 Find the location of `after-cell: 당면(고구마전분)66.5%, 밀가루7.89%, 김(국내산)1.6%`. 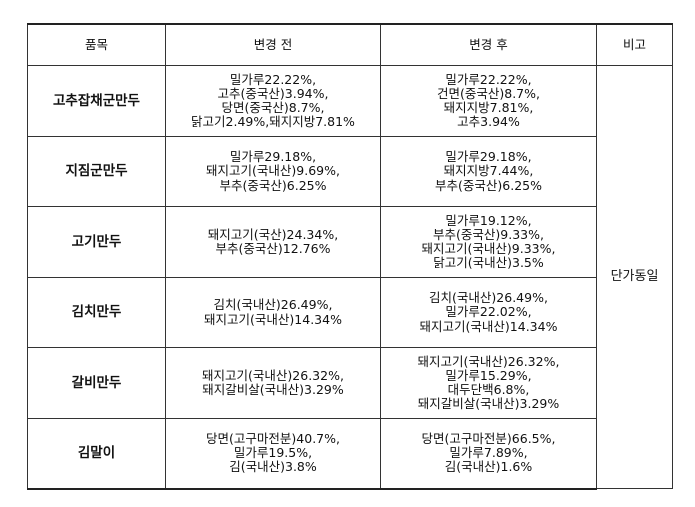

after-cell: 당면(고구마전분)66.5%, 밀가루7.89%, 김(국내산)1.6% is located at coordinates (488, 454).